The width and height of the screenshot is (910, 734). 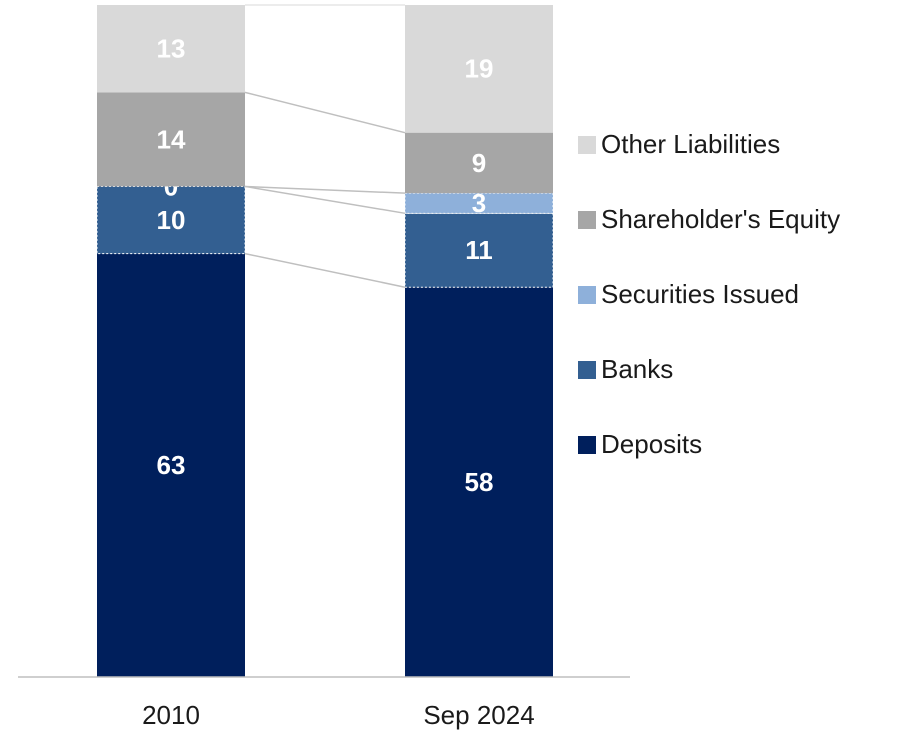 I want to click on legend-label: Shareholder's Equity, so click(x=720, y=219).